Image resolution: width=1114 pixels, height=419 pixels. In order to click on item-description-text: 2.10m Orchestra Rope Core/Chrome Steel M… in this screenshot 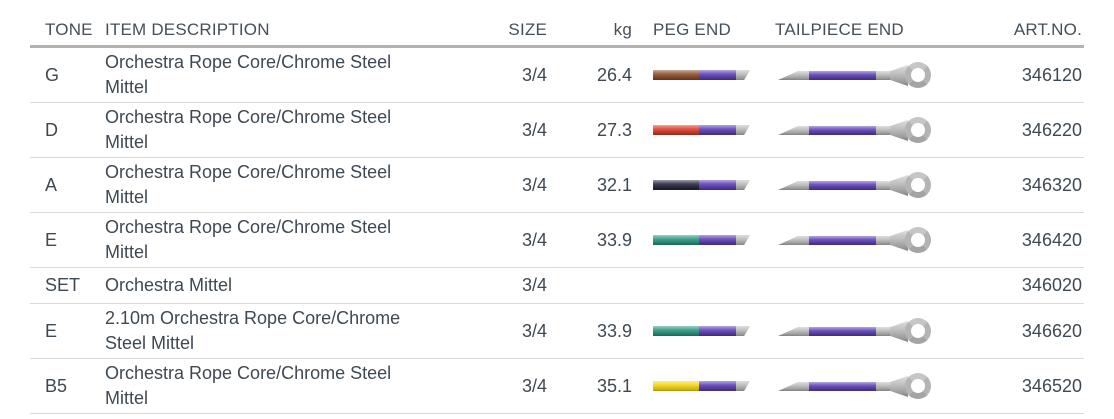, I will do `click(253, 330)`.